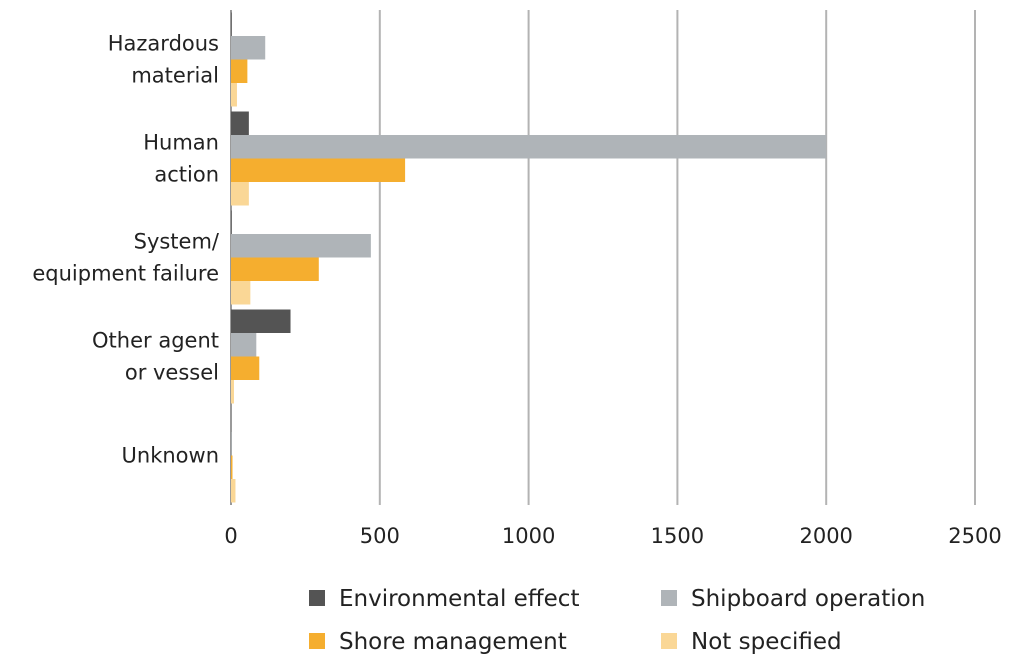 This screenshot has width=1021, height=657. I want to click on x-tick-label: 500, so click(380, 536).